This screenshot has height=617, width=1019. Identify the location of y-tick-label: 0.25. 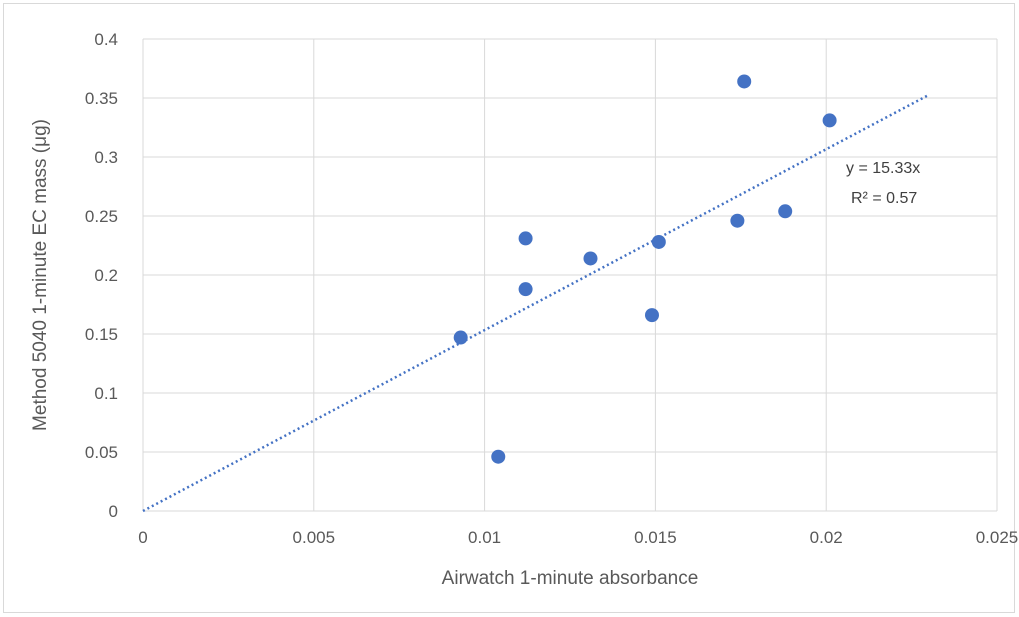
(101, 216).